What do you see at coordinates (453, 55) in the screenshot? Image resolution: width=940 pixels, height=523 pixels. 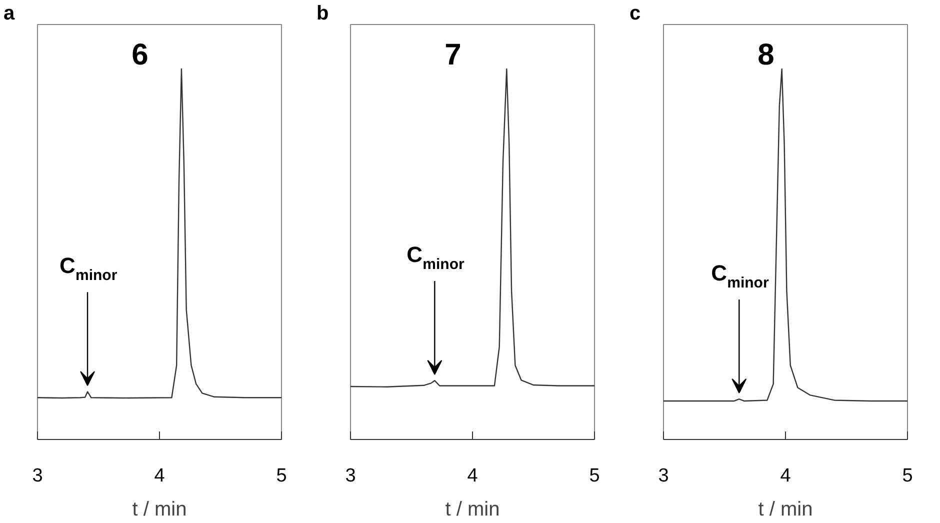 I see `chart-title: 7` at bounding box center [453, 55].